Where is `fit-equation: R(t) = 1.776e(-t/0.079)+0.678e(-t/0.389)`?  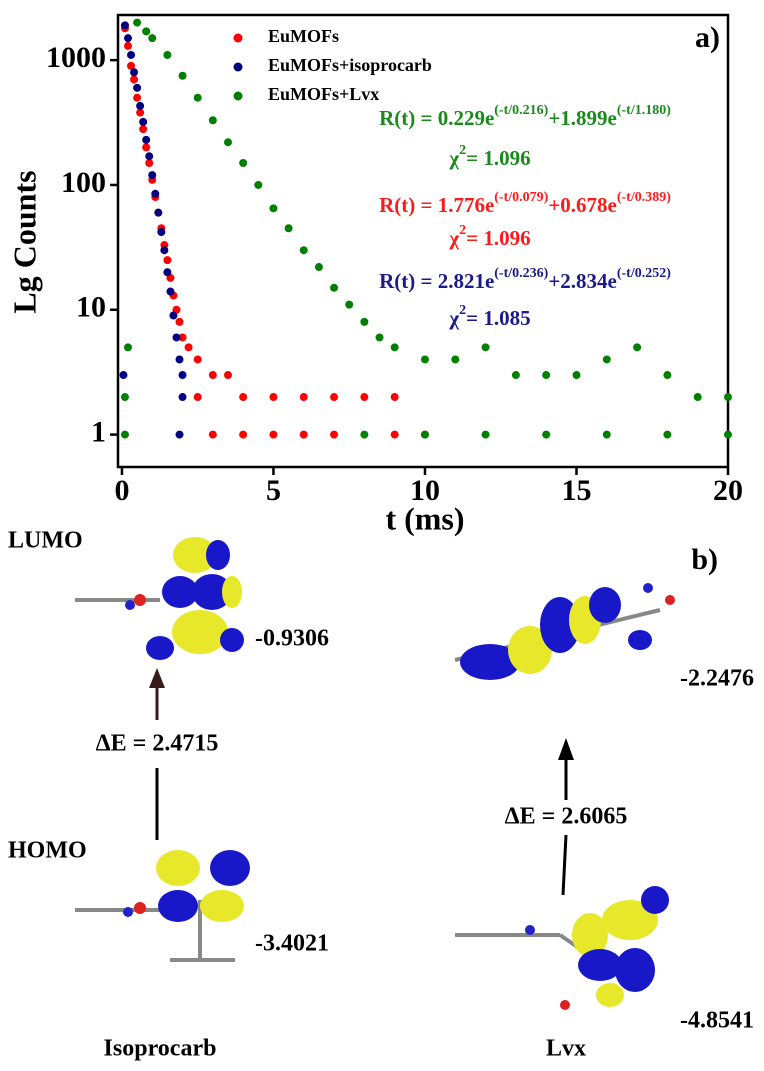 fit-equation: R(t) = 1.776e(-t/0.079)+0.678e(-t/0.389) is located at coordinates (525, 203).